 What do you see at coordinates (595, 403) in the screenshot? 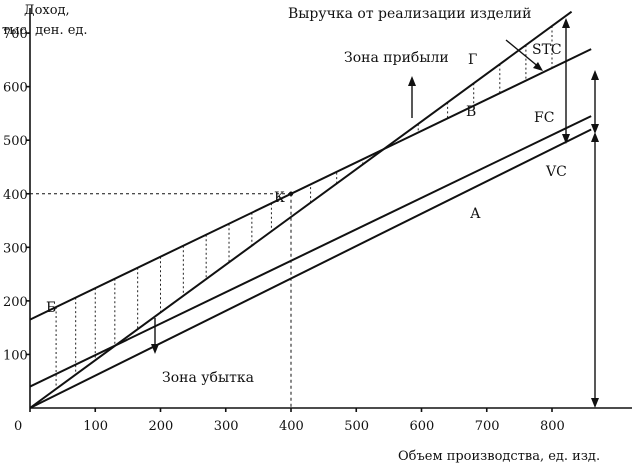
I see `vc-gap-arrowhead-bottom` at bounding box center [595, 403].